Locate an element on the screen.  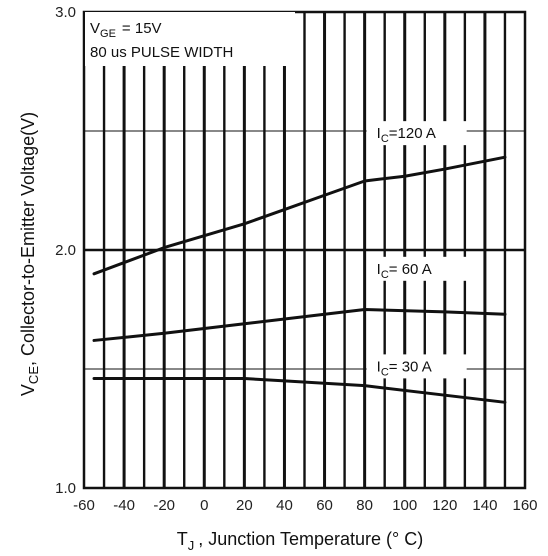
series-labels: IC=120 A IC= 60 A IC= 30 A is located at coordinates (416, 250).